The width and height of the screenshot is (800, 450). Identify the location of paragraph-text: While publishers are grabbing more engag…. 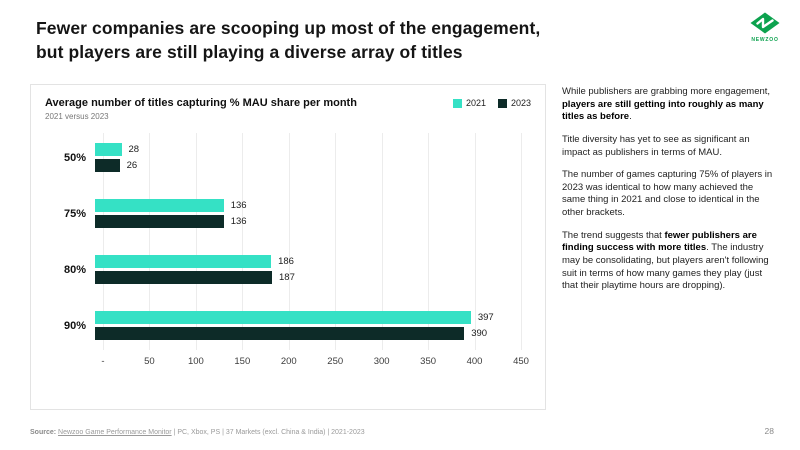
(666, 91).